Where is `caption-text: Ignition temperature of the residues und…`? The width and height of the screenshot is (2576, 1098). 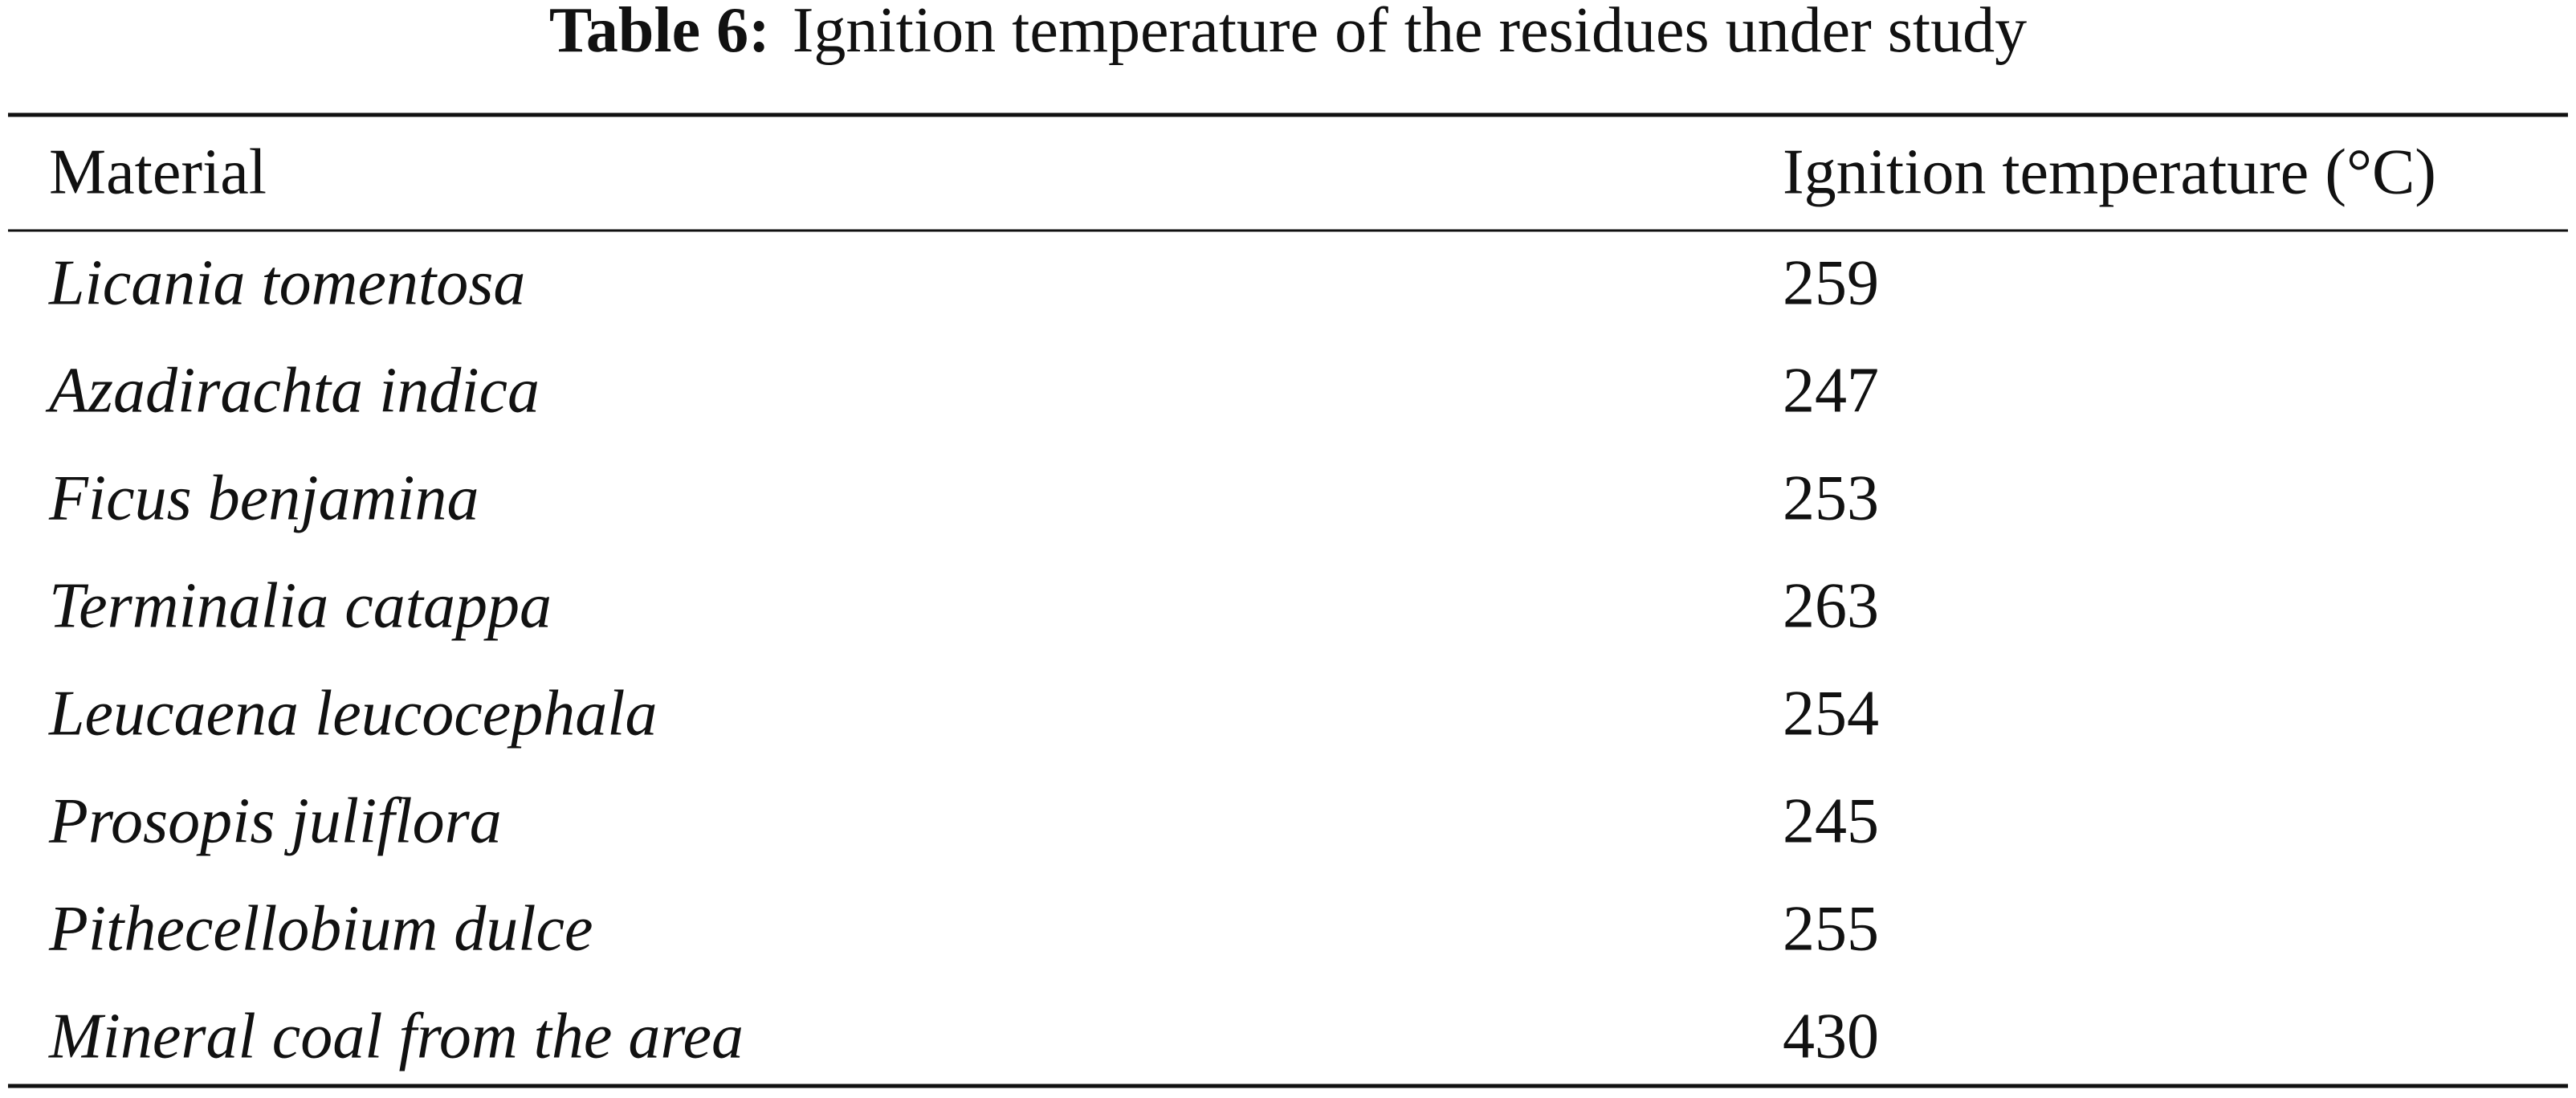 caption-text: Ignition temperature of the residues und… is located at coordinates (1410, 33).